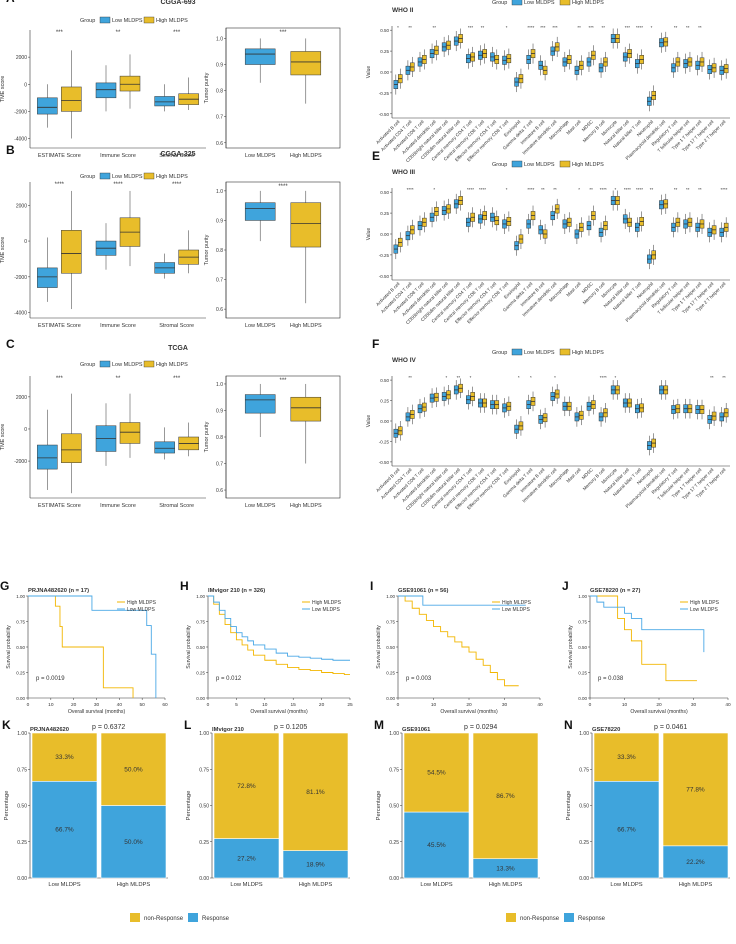 The width and height of the screenshot is (736, 944). I want to click on bar-label-response: 45.5%, so click(436, 845).